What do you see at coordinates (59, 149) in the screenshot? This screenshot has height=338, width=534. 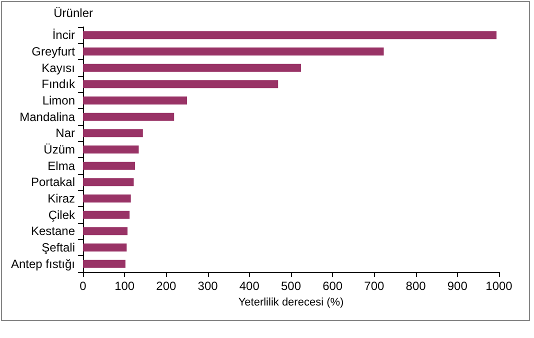 I see `y-tick-label: Üzüm` at bounding box center [59, 149].